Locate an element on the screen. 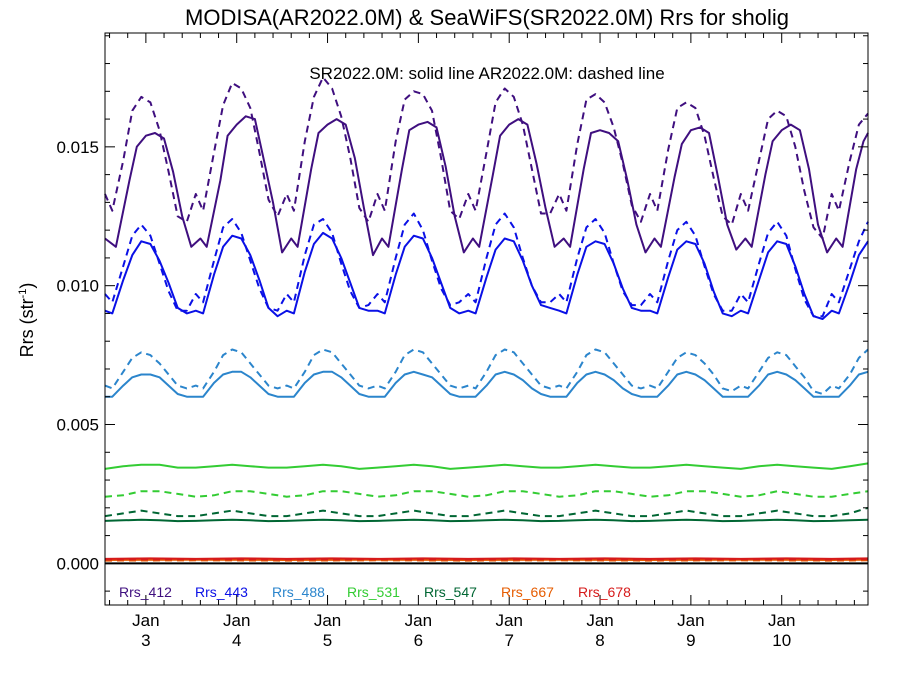 Image resolution: width=900 pixels, height=675 pixels. y-tick-label: 0.005 is located at coordinates (77, 425).